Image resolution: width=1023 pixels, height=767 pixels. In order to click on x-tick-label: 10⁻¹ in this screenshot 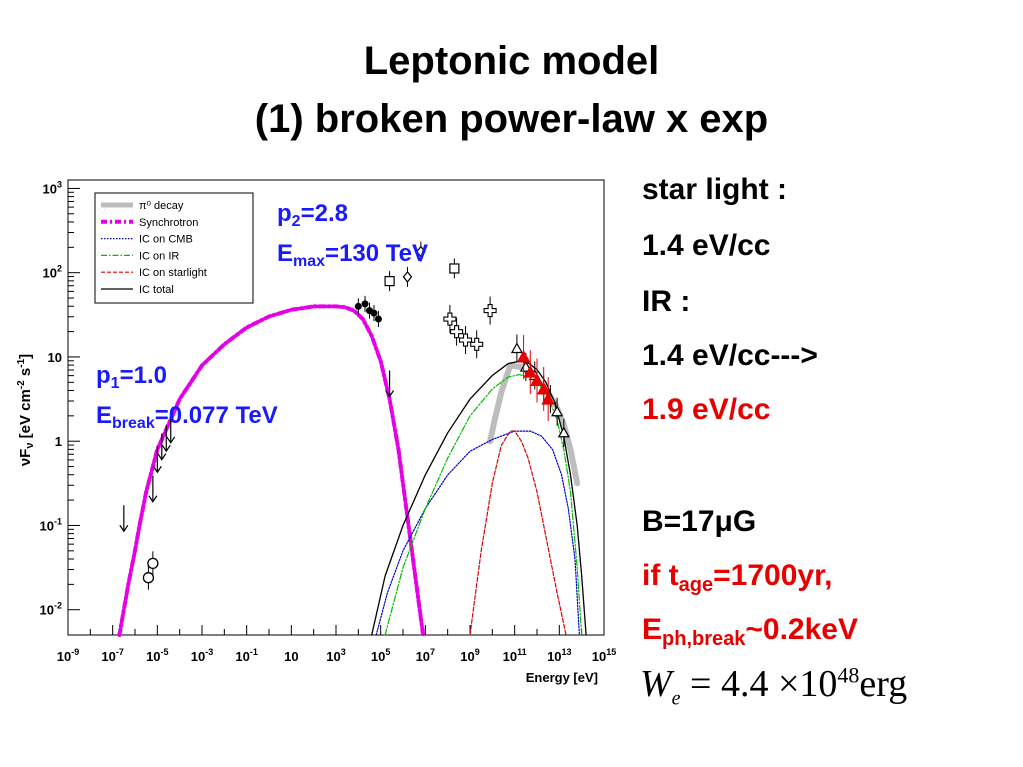, I will do `click(246, 655)`.